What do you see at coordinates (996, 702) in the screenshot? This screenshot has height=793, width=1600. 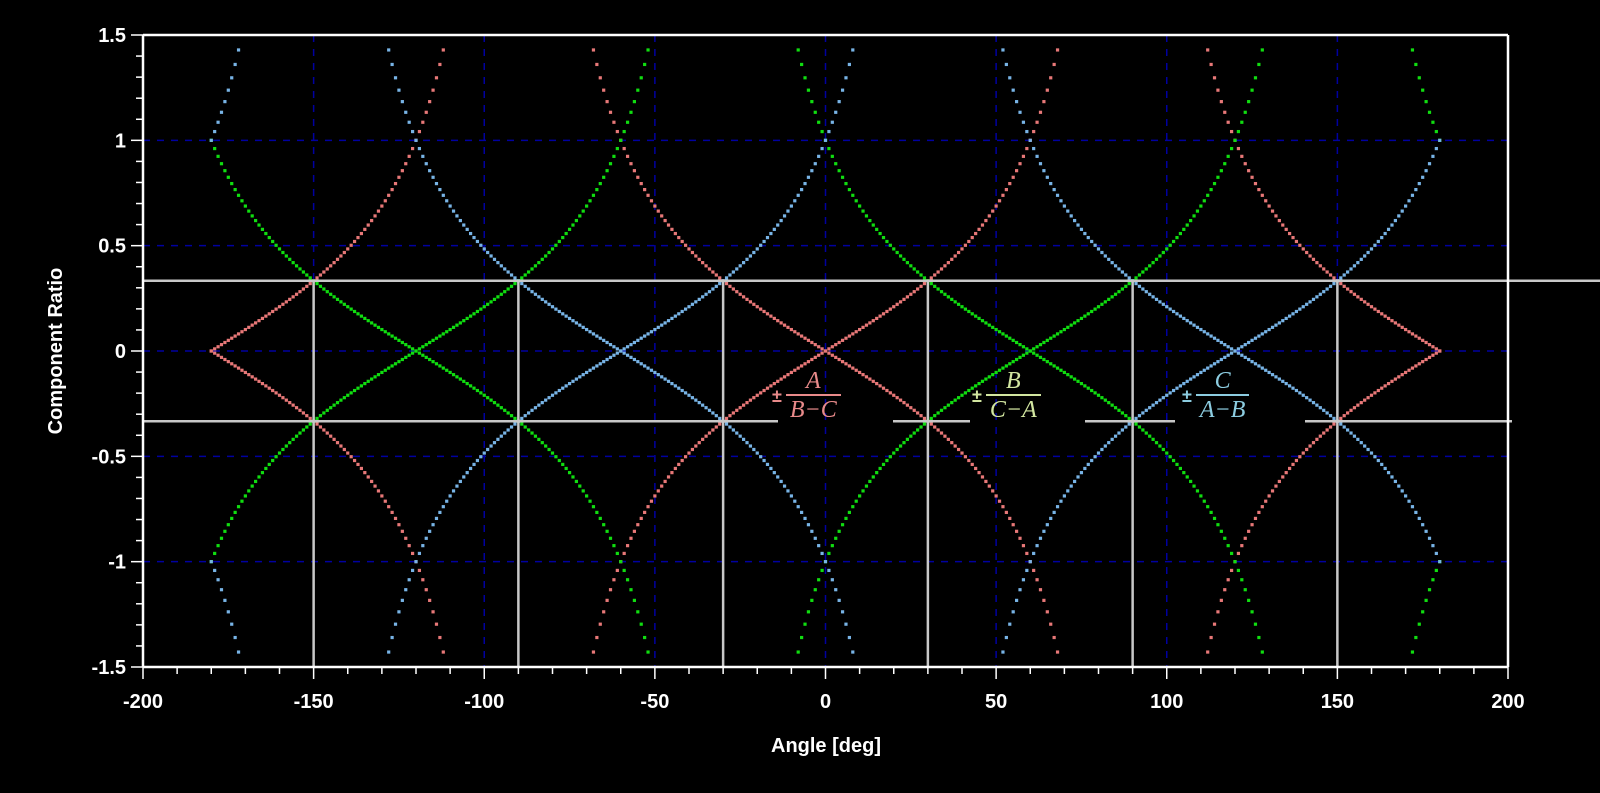 I see `x-tick-label: 50` at bounding box center [996, 702].